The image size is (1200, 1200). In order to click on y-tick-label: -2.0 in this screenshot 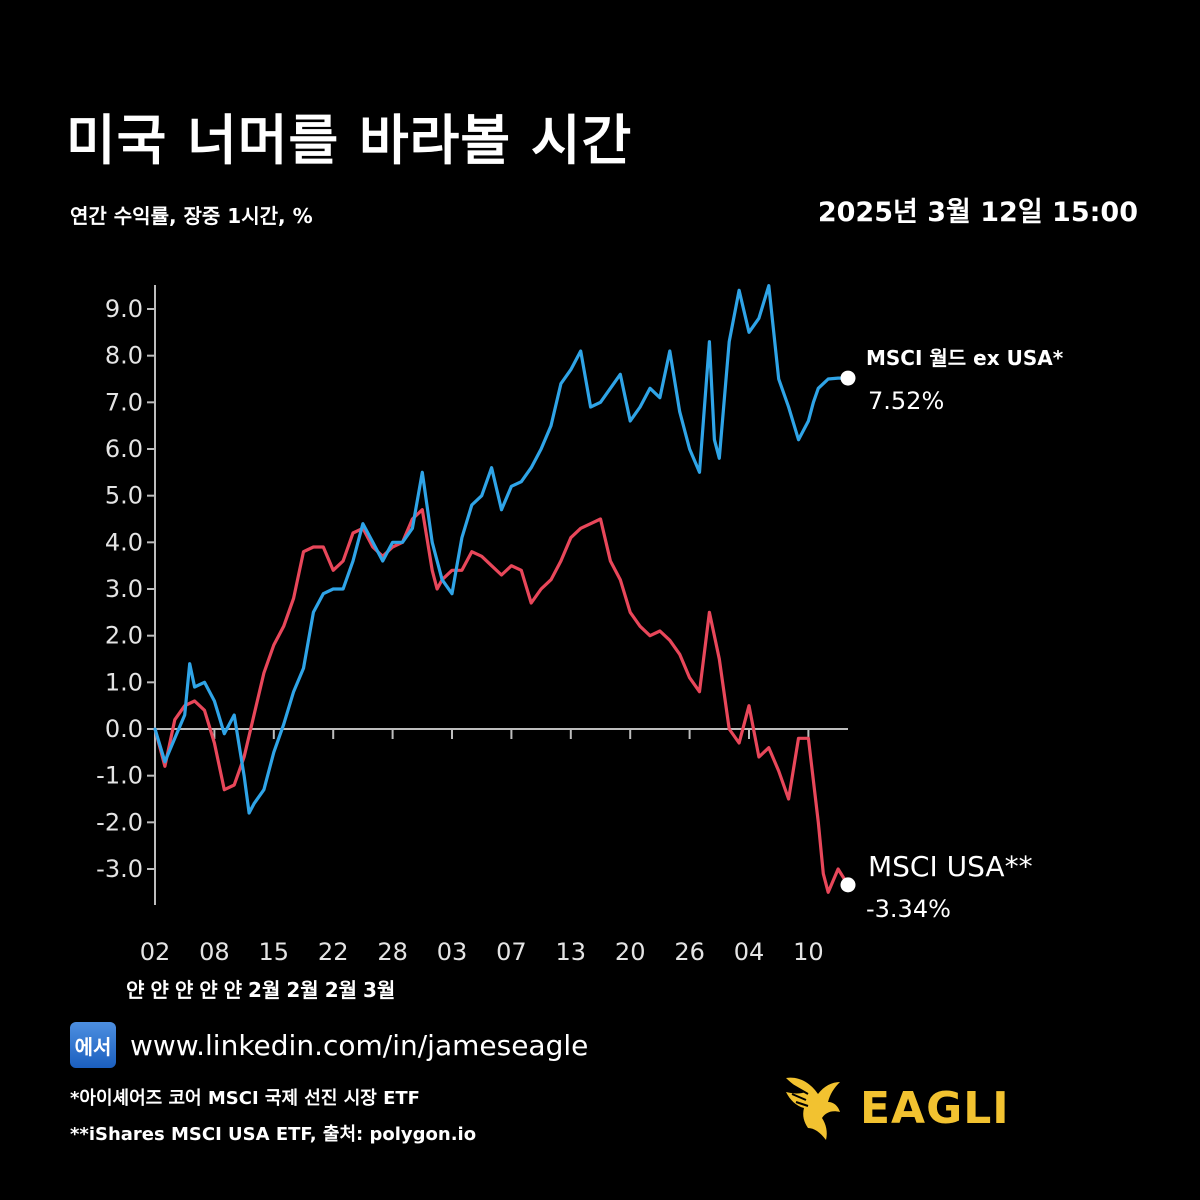, I will do `click(119, 822)`.